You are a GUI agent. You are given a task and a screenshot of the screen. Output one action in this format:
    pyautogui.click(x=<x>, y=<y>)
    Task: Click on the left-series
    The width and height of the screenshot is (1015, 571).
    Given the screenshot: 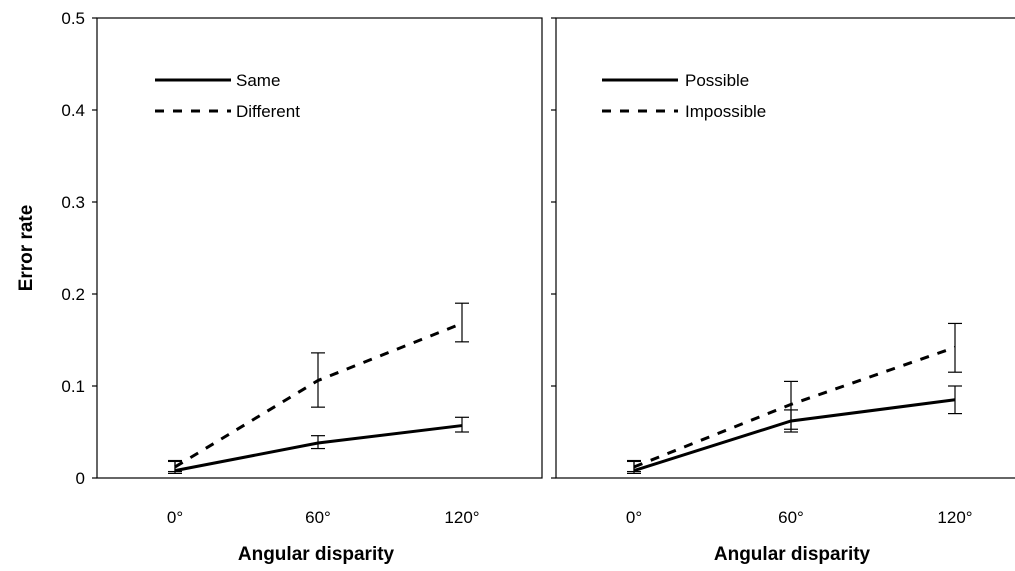 What is the action you would take?
    pyautogui.click(x=318, y=388)
    